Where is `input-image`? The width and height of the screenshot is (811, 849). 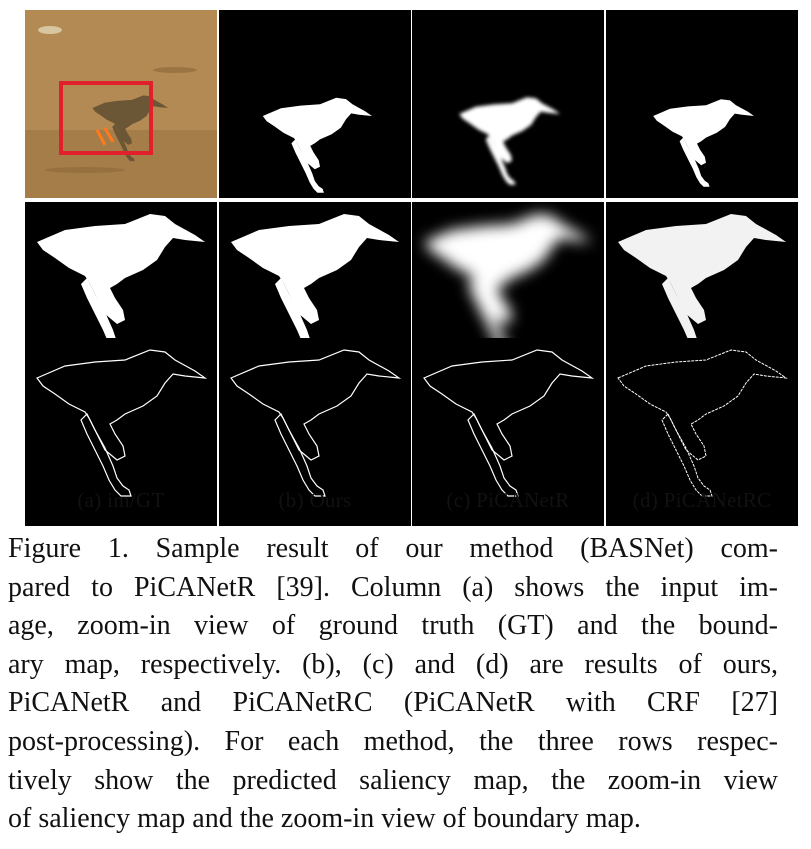
input-image is located at coordinates (121, 104).